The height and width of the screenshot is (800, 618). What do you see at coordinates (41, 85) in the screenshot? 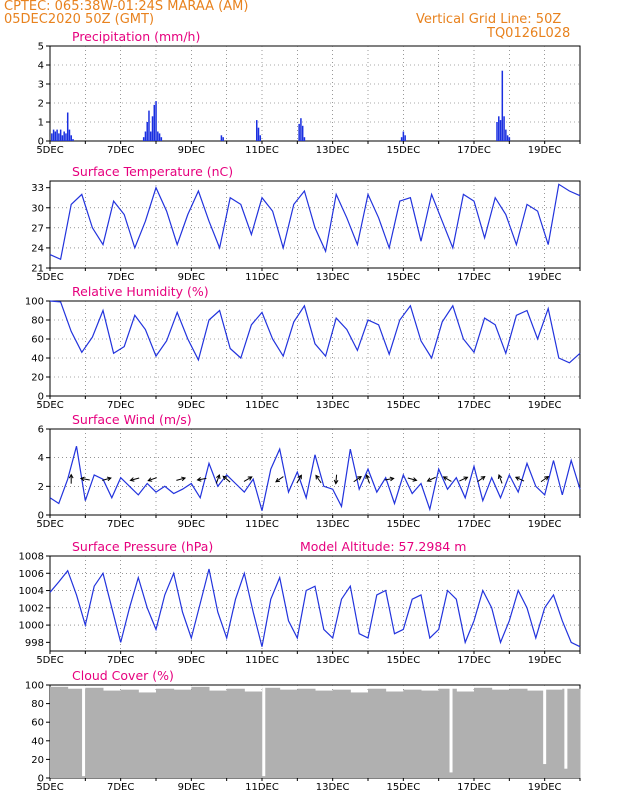
I see `precipitation-ytick-label: 3` at bounding box center [41, 85].